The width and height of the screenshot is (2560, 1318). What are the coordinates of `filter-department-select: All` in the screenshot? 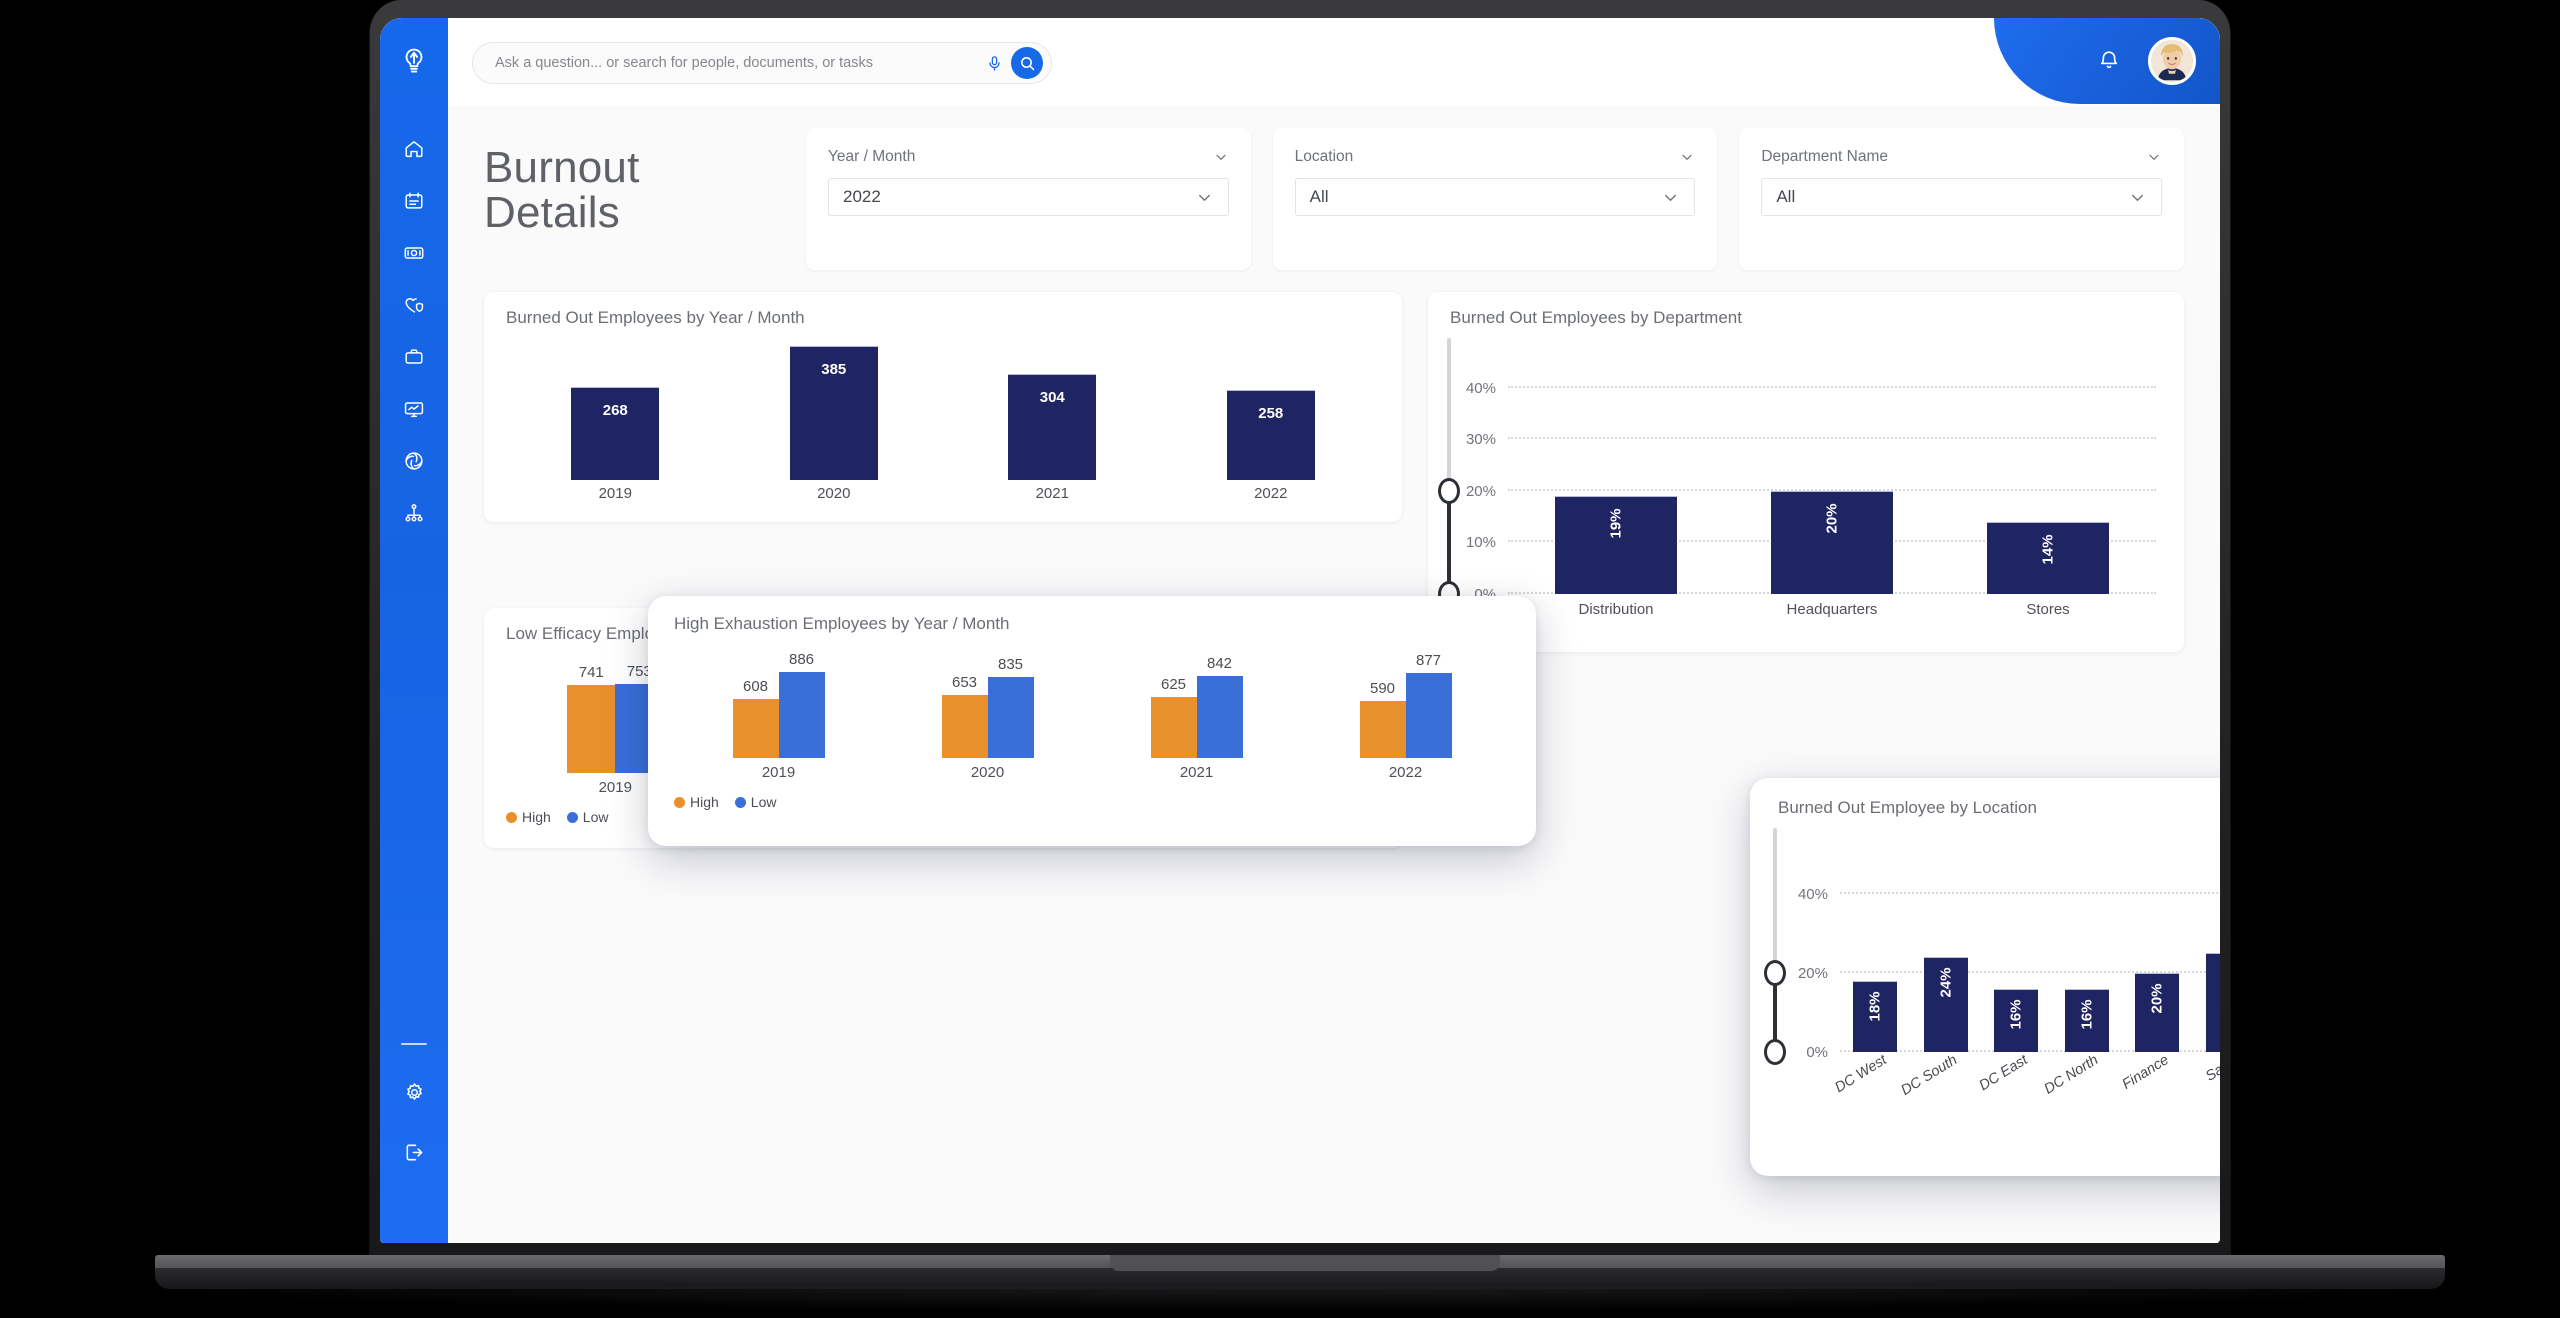 It's located at (1962, 197).